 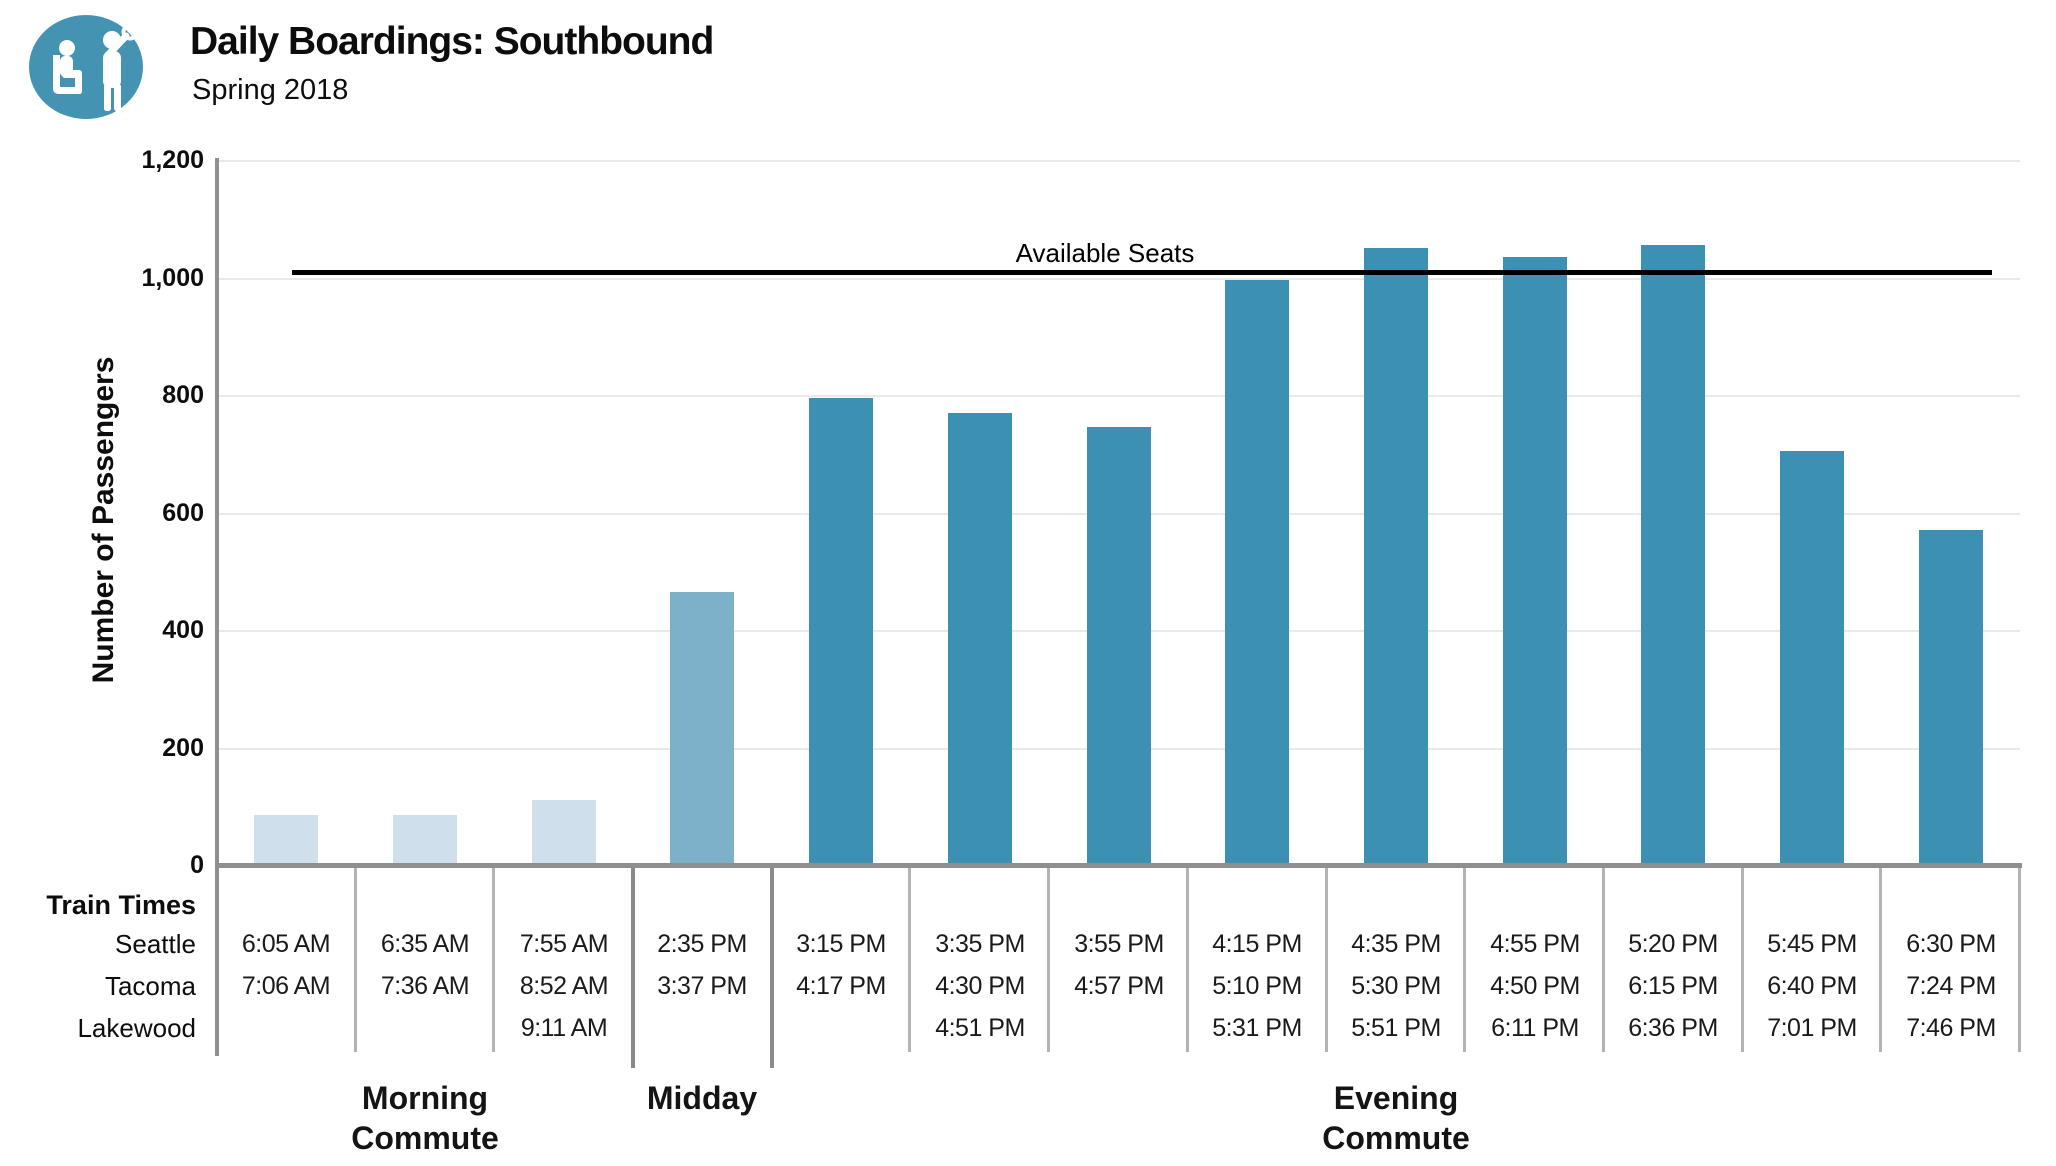 What do you see at coordinates (564, 944) in the screenshot?
I see `train-time-cell: 7:55 AM` at bounding box center [564, 944].